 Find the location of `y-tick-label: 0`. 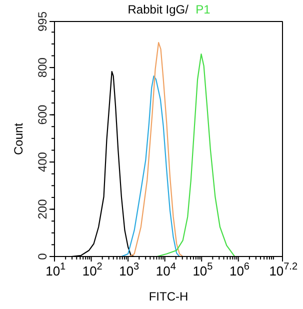

y-tick-label: 0 is located at coordinates (43, 256).